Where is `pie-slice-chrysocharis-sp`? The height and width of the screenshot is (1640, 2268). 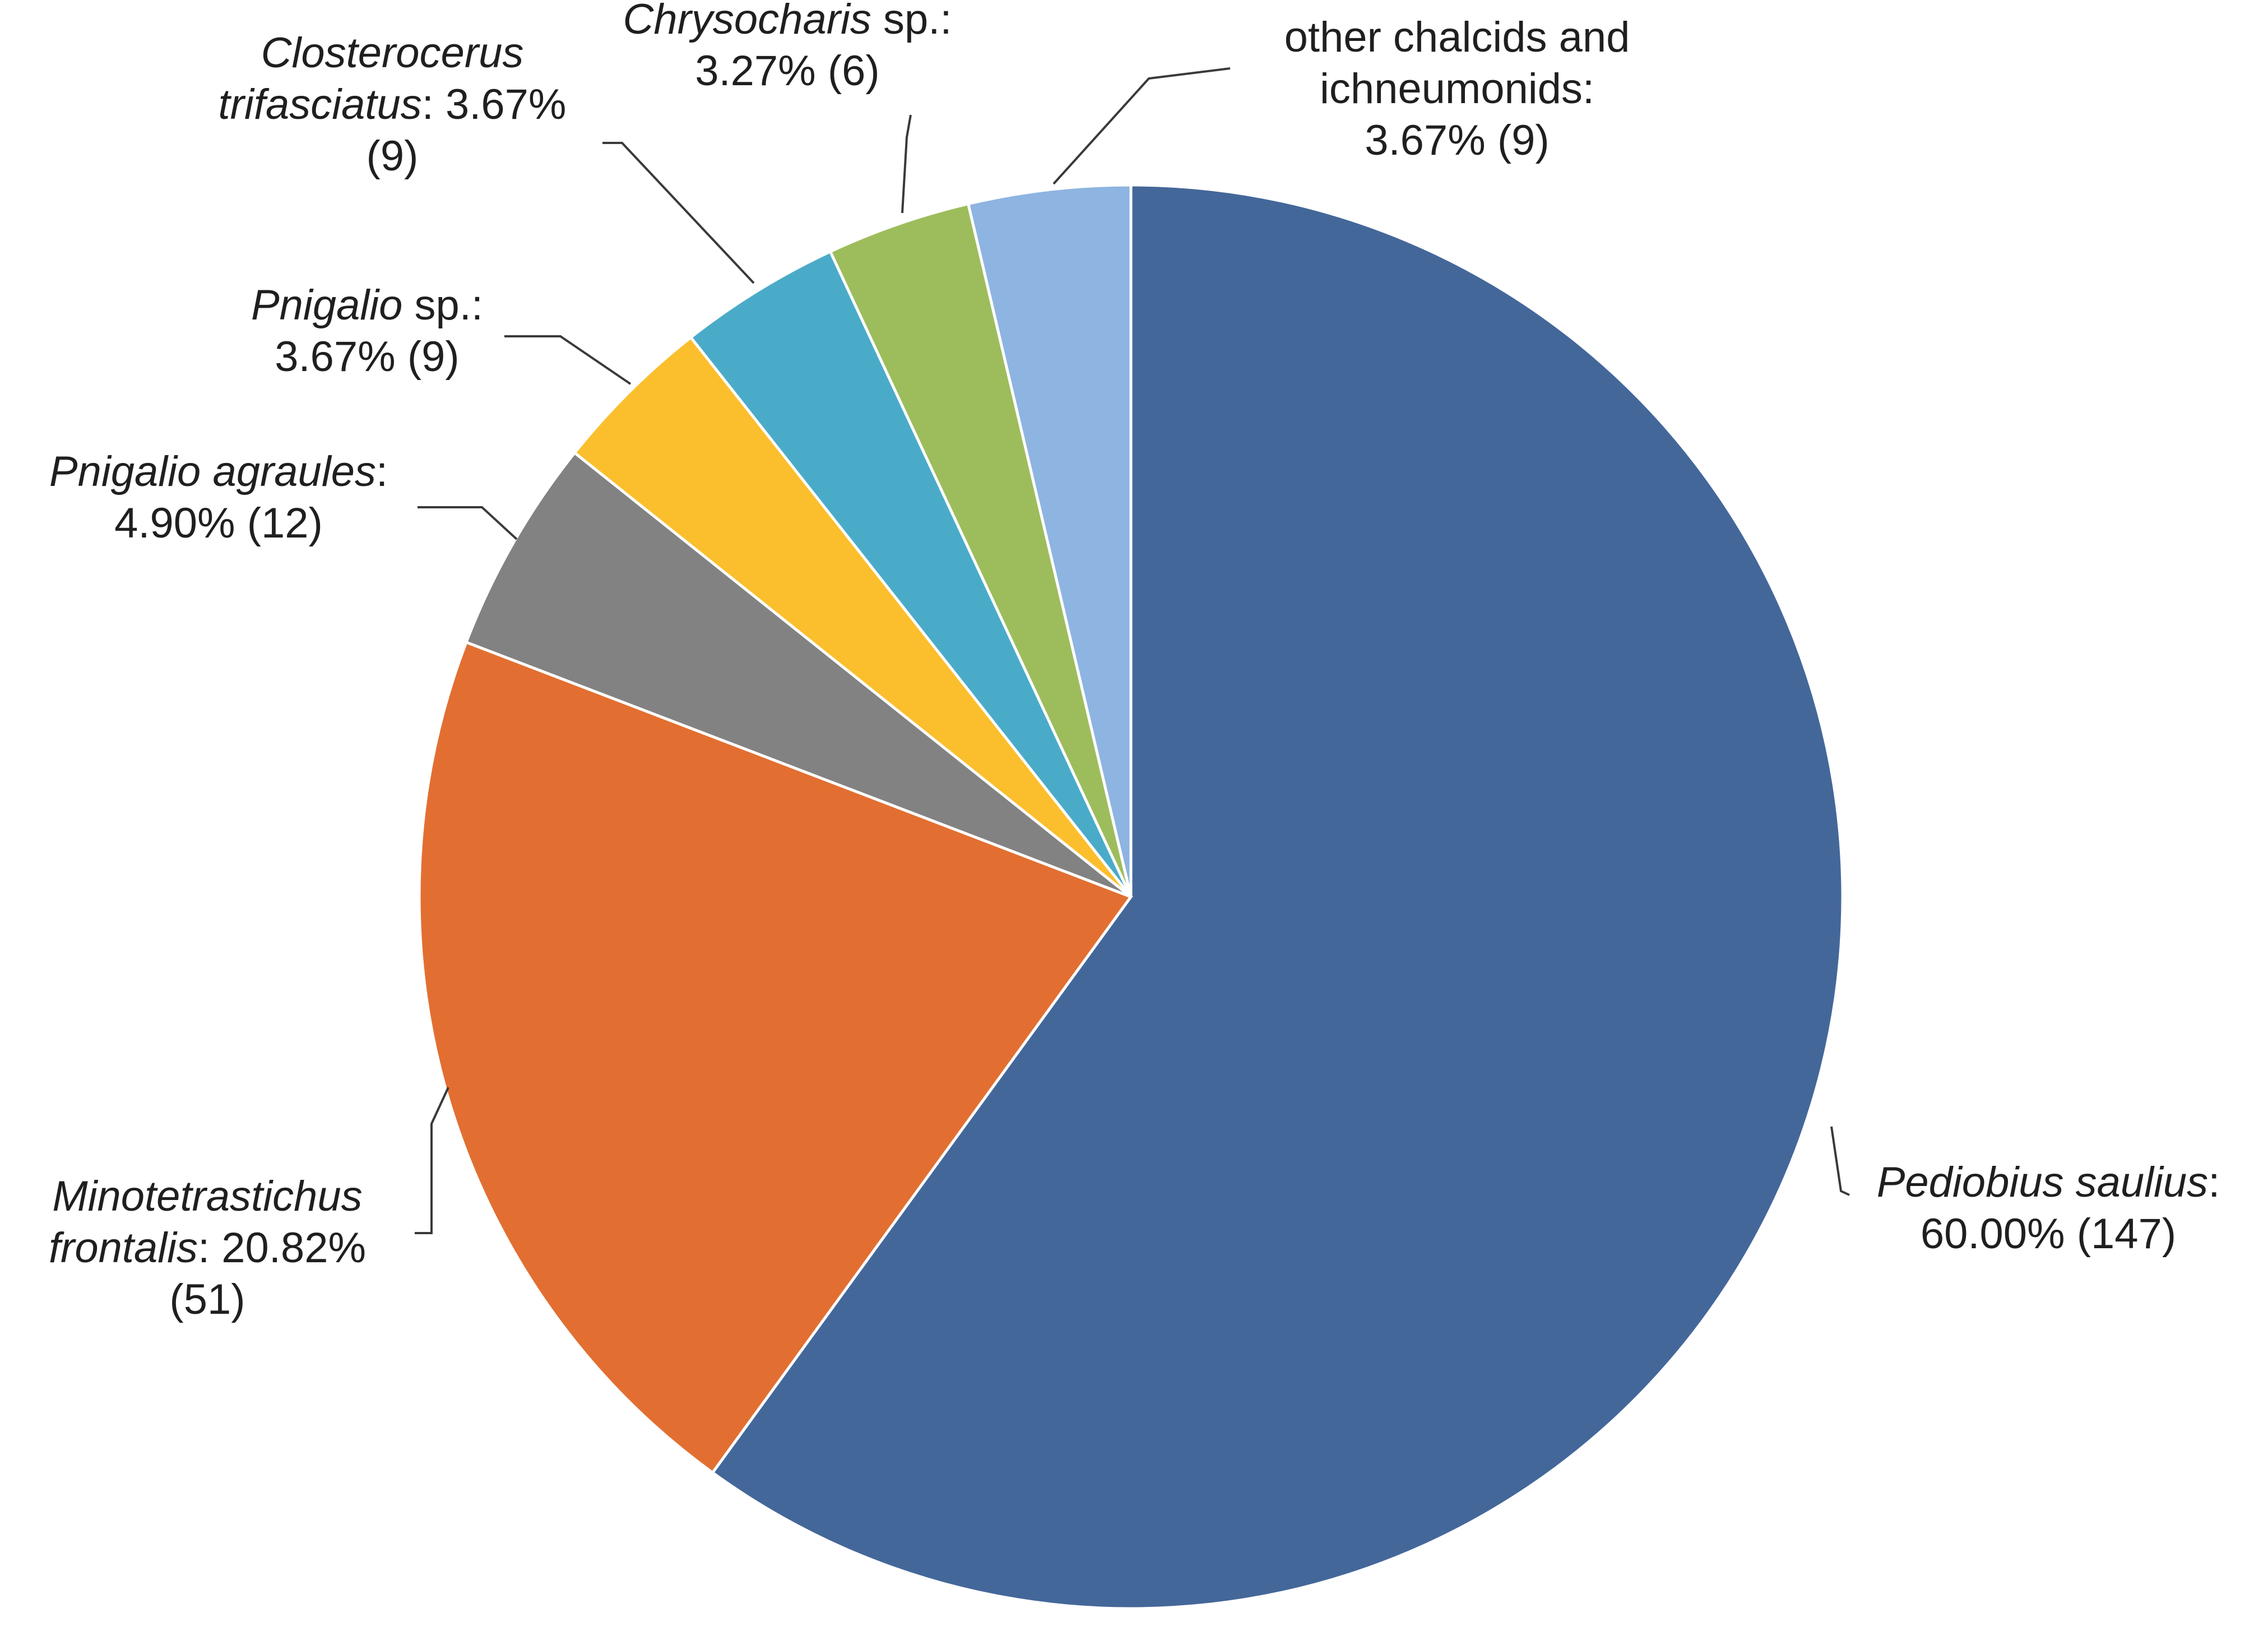 pie-slice-chrysocharis-sp is located at coordinates (980, 550).